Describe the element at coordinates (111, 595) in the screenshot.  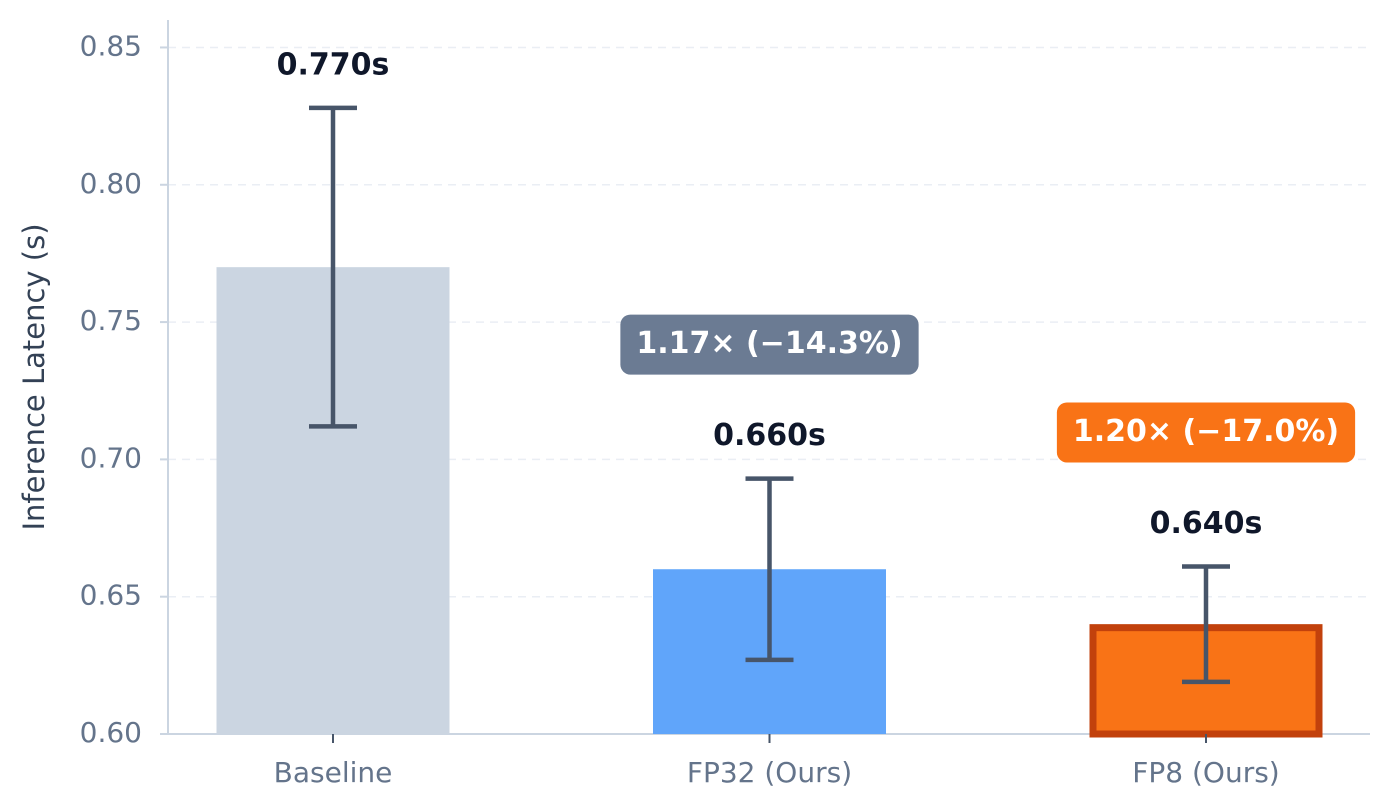
I see `y-tick-label: 0.65` at that location.